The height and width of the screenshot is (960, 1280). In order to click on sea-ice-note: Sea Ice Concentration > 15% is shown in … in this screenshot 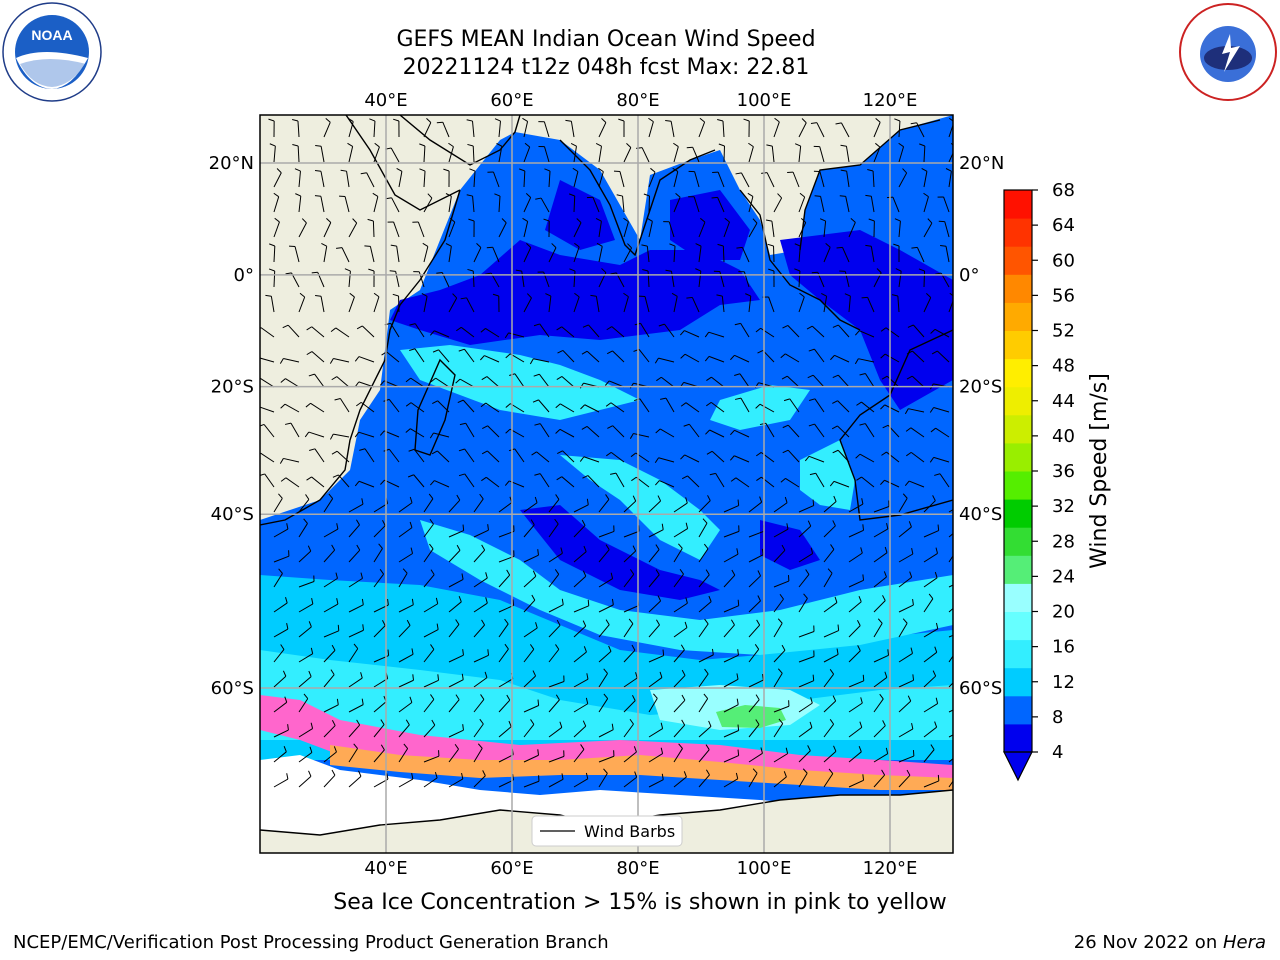, I will do `click(640, 902)`.